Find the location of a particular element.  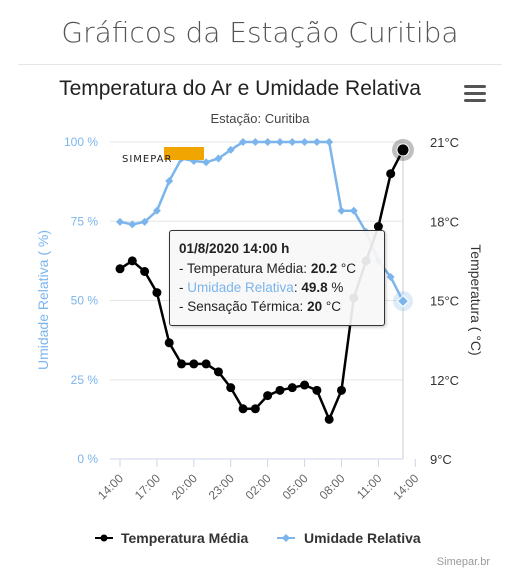

chart-title: Temperatura do Ar e Umidade Relativa is located at coordinates (240, 88).